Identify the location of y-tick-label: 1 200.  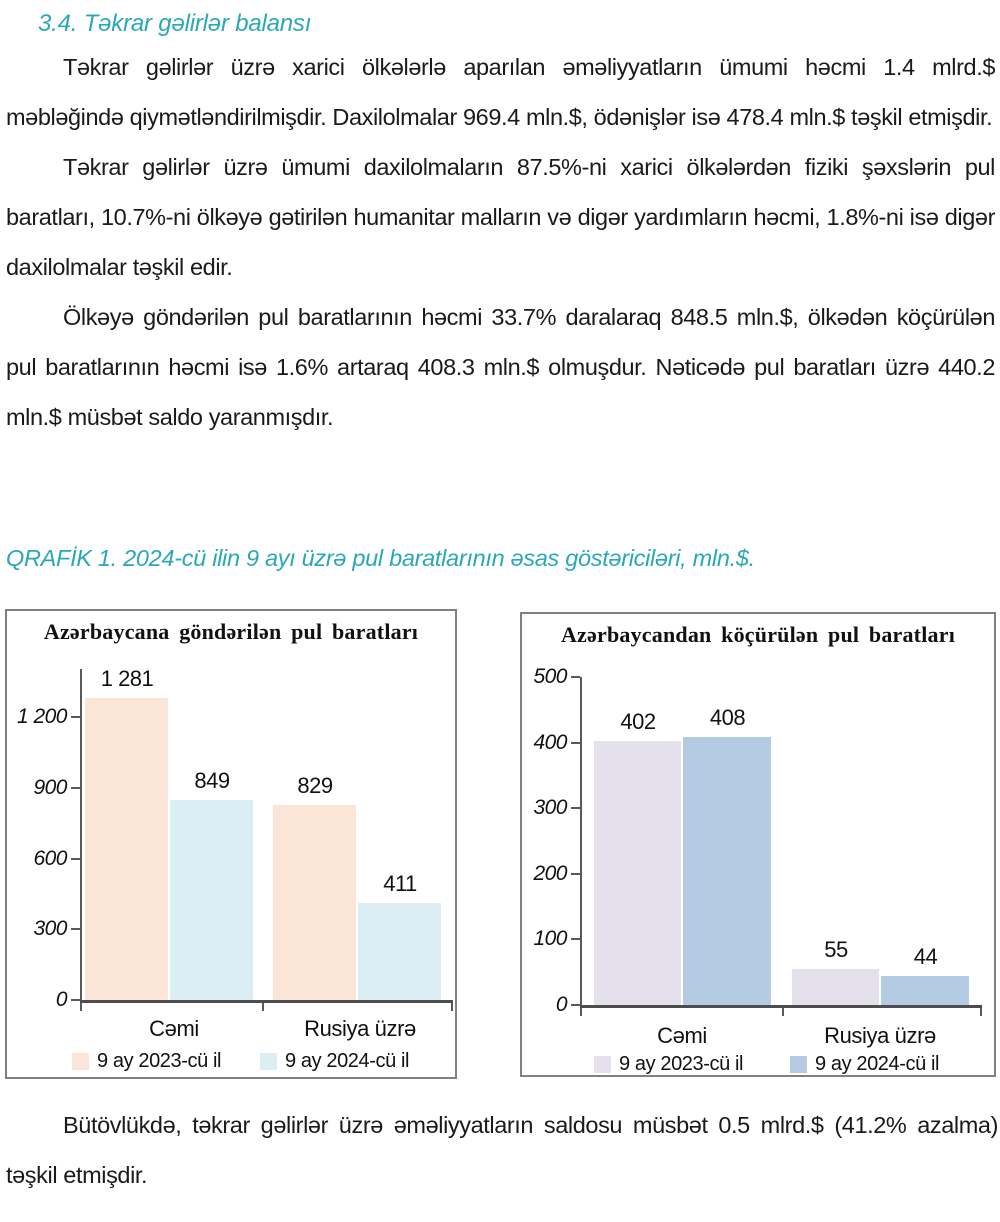
(42, 717).